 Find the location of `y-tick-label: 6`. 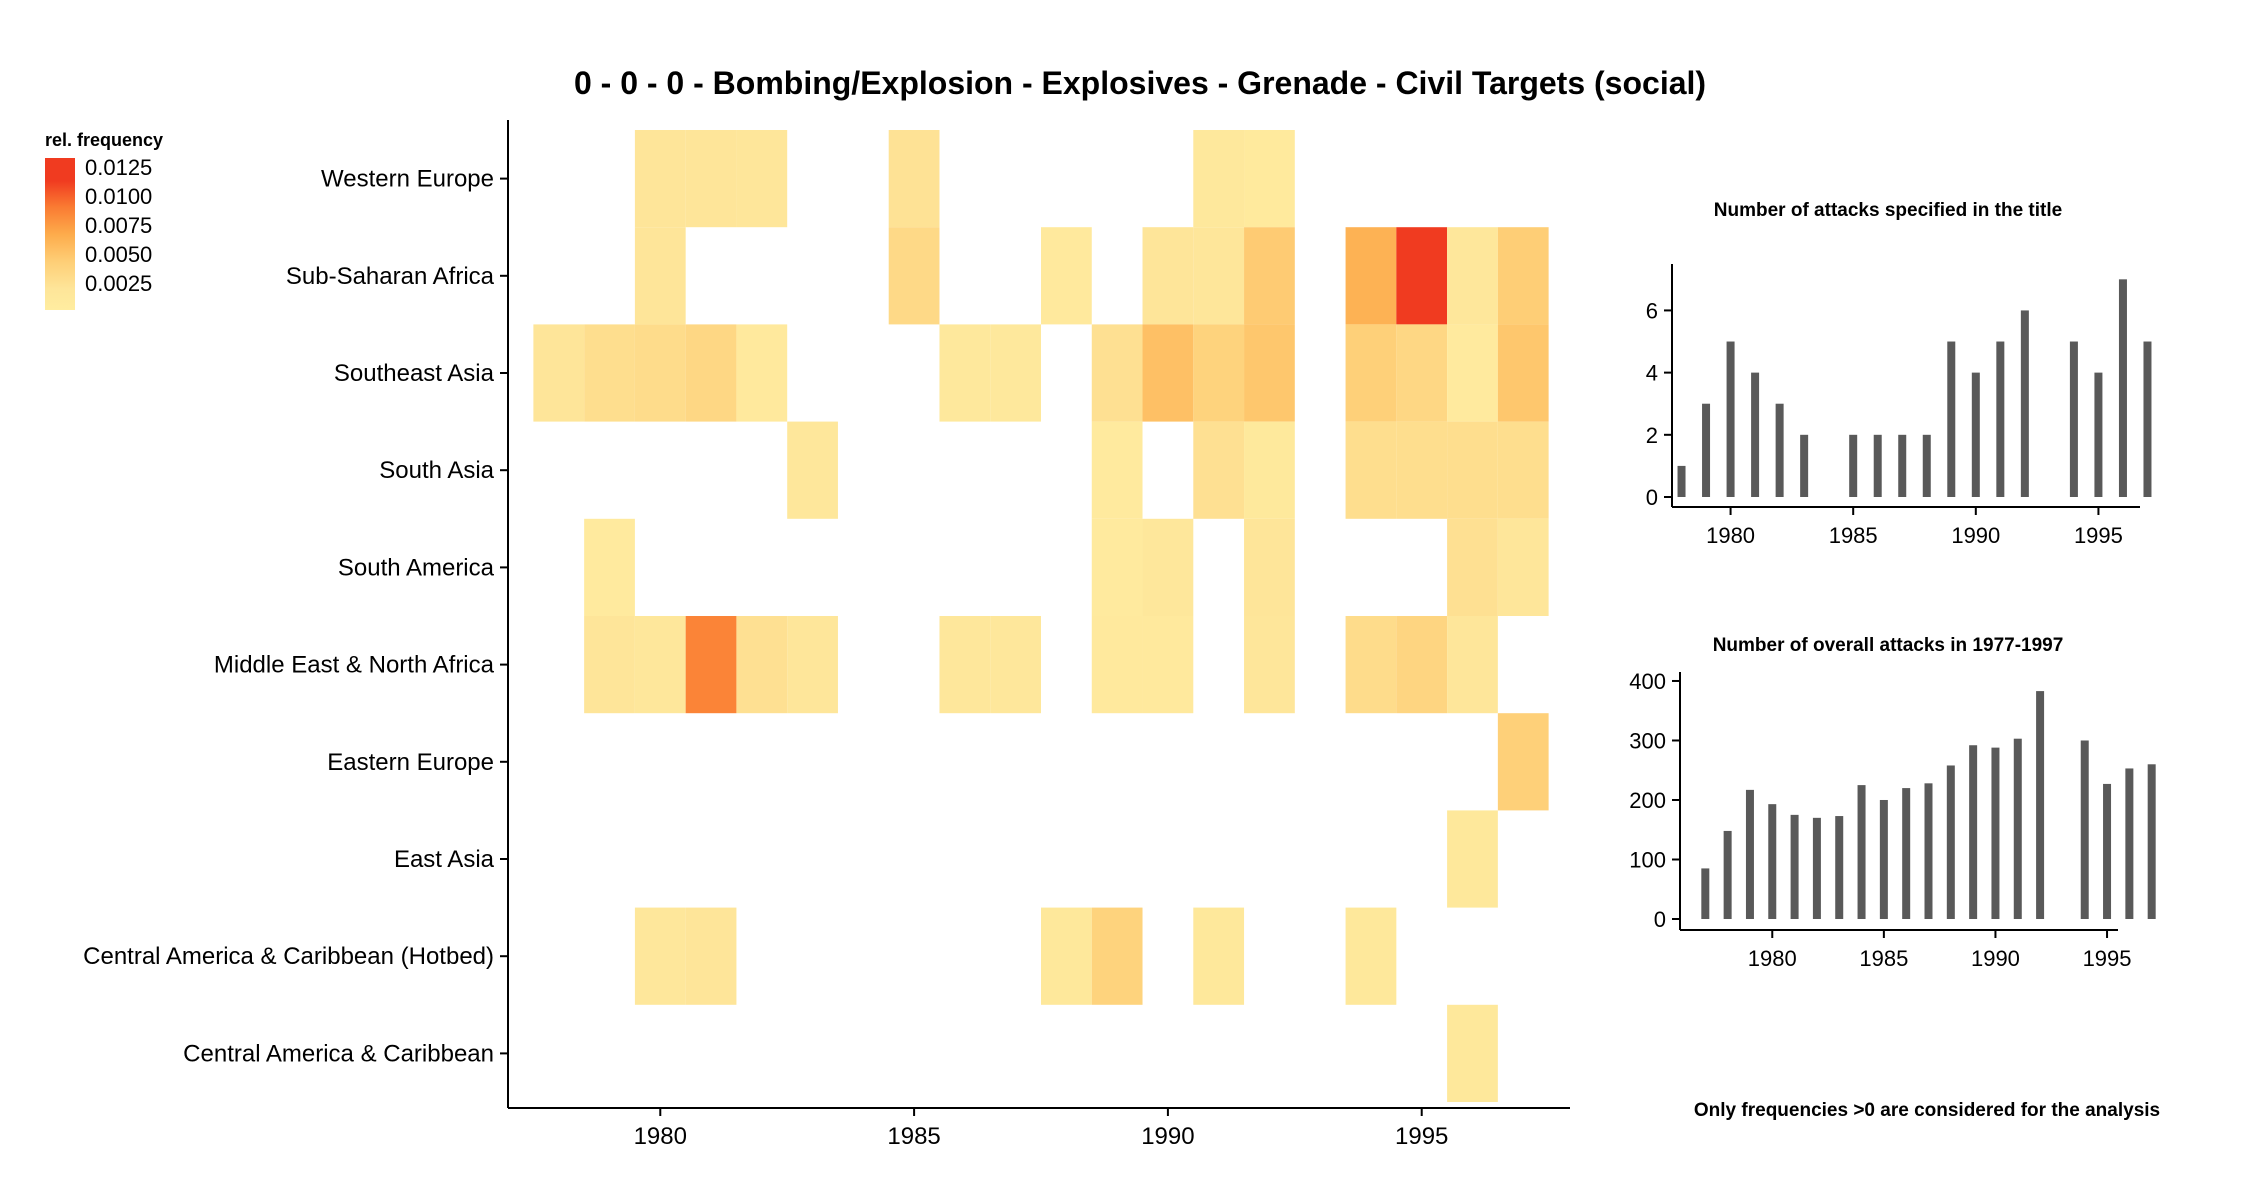

y-tick-label: 6 is located at coordinates (1652, 310).